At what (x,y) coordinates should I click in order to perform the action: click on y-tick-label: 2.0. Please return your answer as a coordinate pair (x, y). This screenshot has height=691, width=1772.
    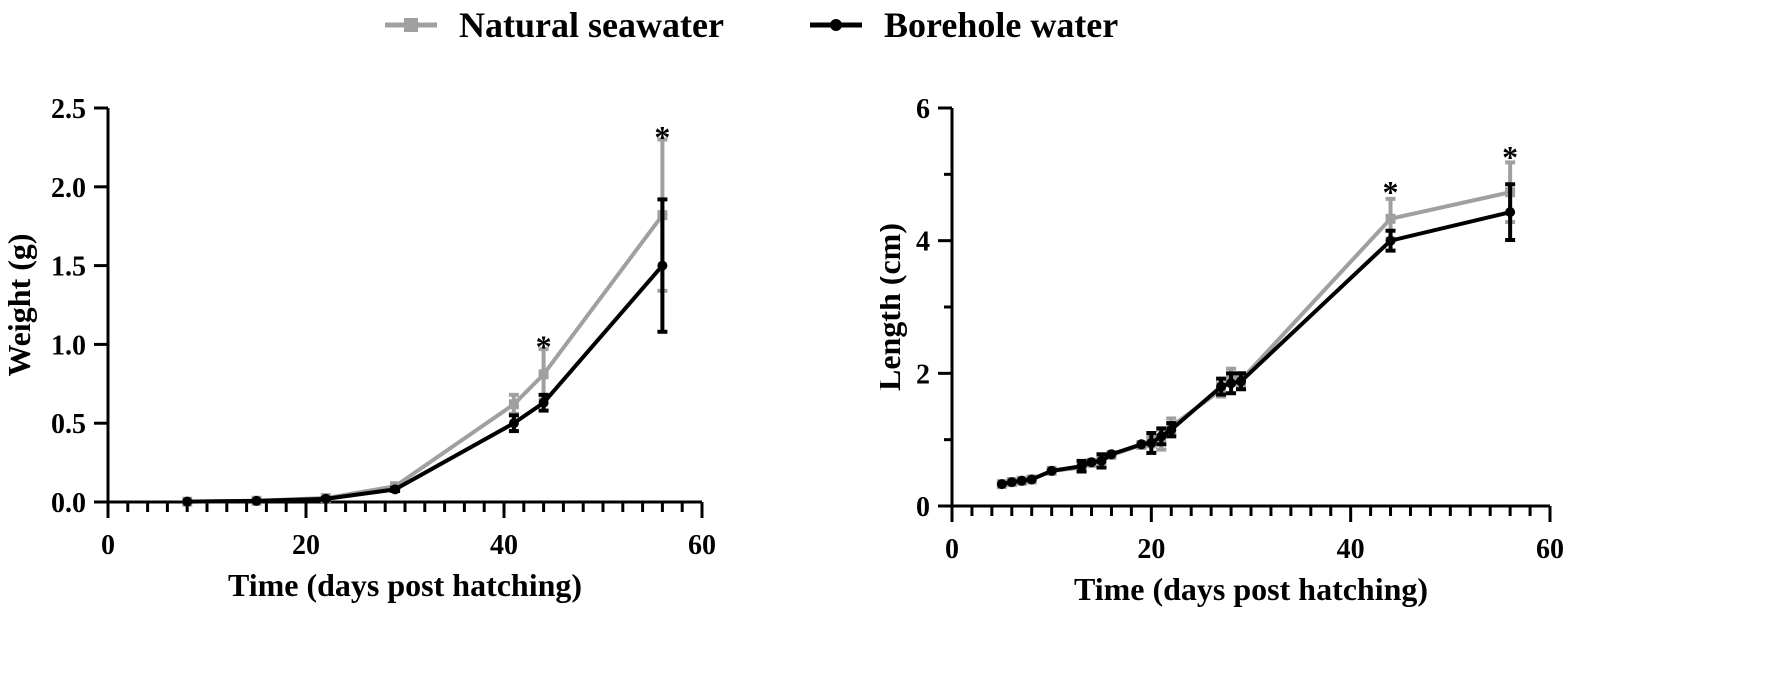
    Looking at the image, I should click on (68, 188).